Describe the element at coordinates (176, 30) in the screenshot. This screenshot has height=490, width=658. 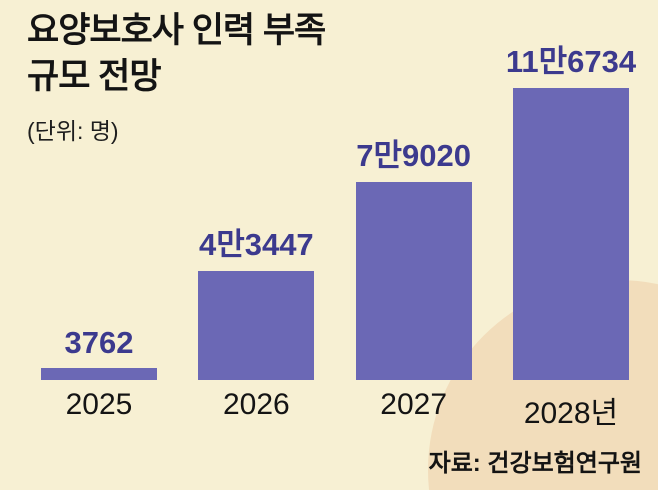
I see `chart-title-line1: 요양보호사 인력 부족` at that location.